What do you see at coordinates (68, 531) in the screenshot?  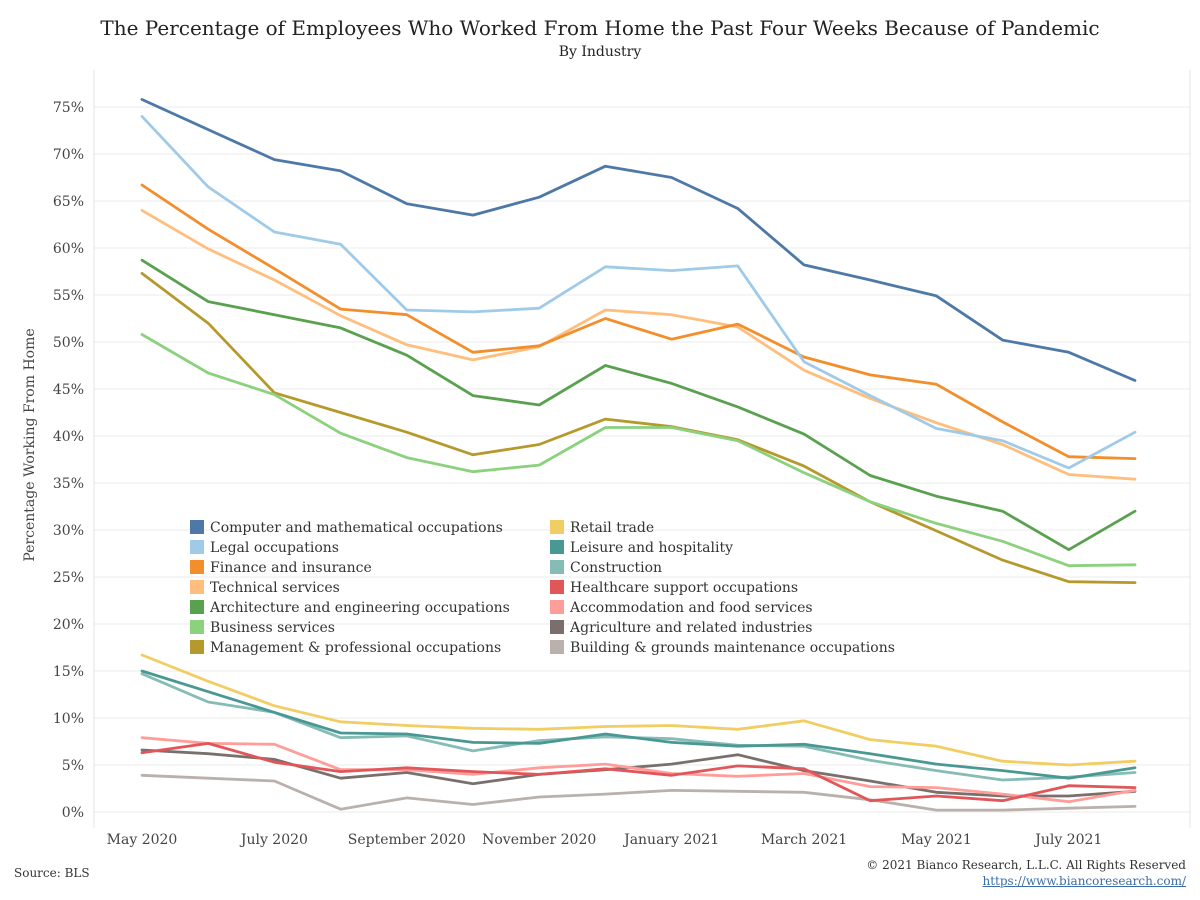 I see `y-tick-label: 30%` at bounding box center [68, 531].